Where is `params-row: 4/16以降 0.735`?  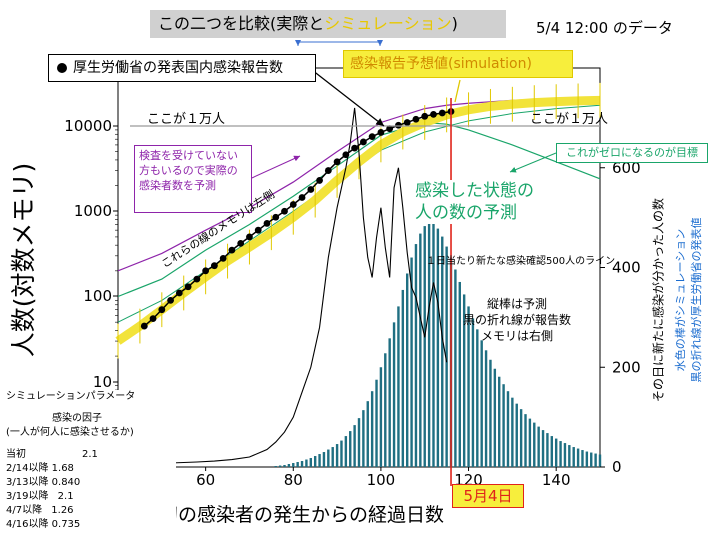
params-row: 4/16以降 0.735 is located at coordinates (91, 525).